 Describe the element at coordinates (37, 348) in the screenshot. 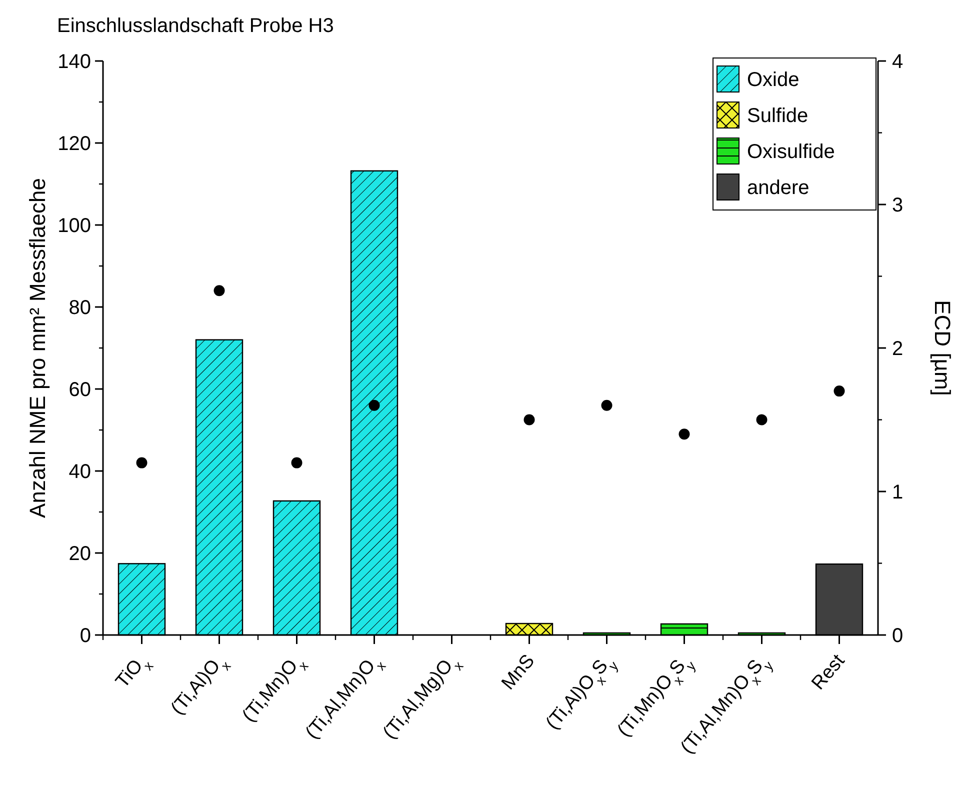

I see `y-axis-title: Anzahl NME pro mm² Messflaeche` at that location.